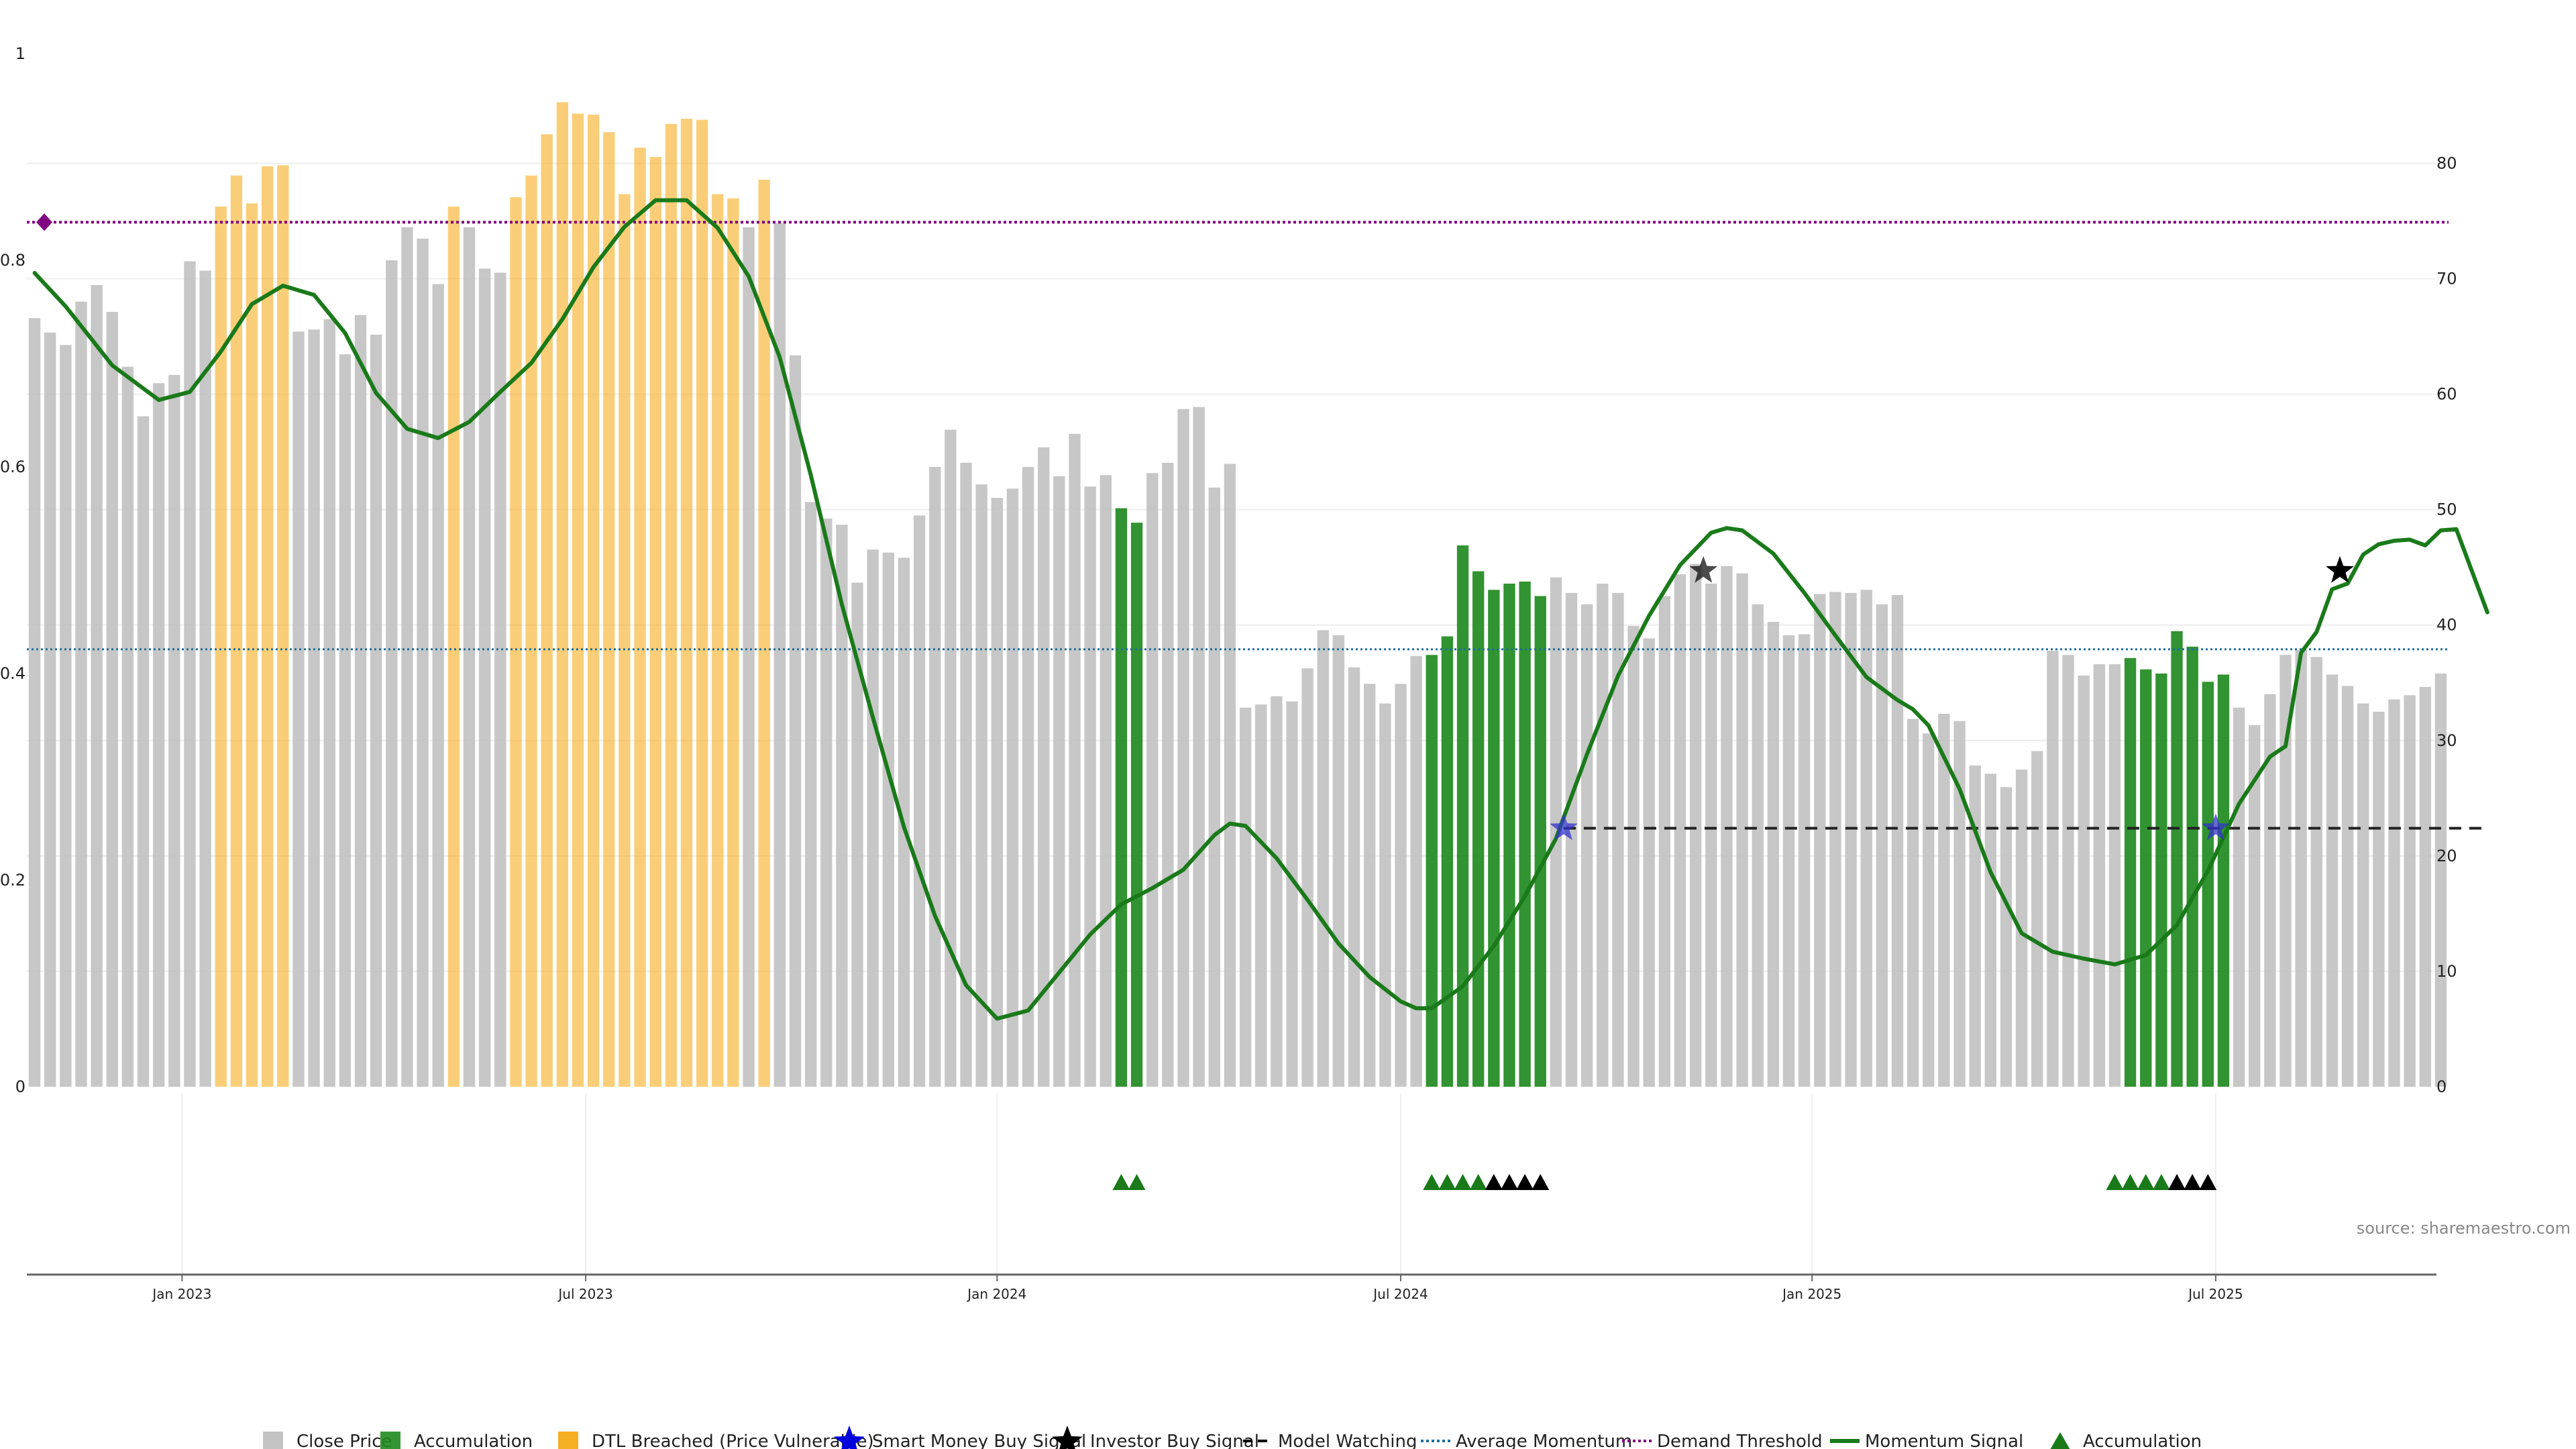 This screenshot has height=1449, width=2576. What do you see at coordinates (2060, 1440) in the screenshot?
I see `legend-triangle-icon` at bounding box center [2060, 1440].